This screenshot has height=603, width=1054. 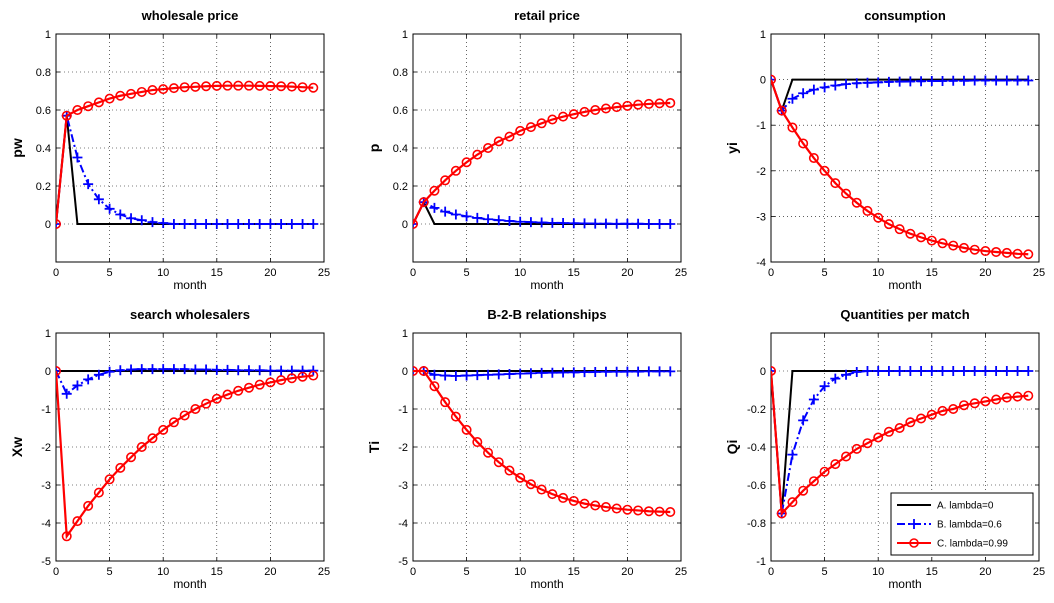 What do you see at coordinates (761, 172) in the screenshot?
I see `y-tick-label: -2` at bounding box center [761, 172].